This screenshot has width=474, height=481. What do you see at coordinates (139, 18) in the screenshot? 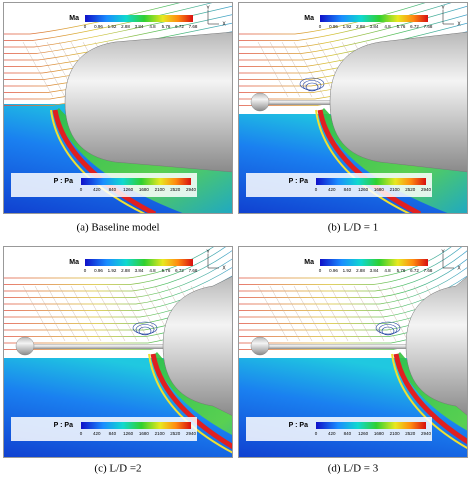
I see `ma-colorbar` at bounding box center [139, 18].